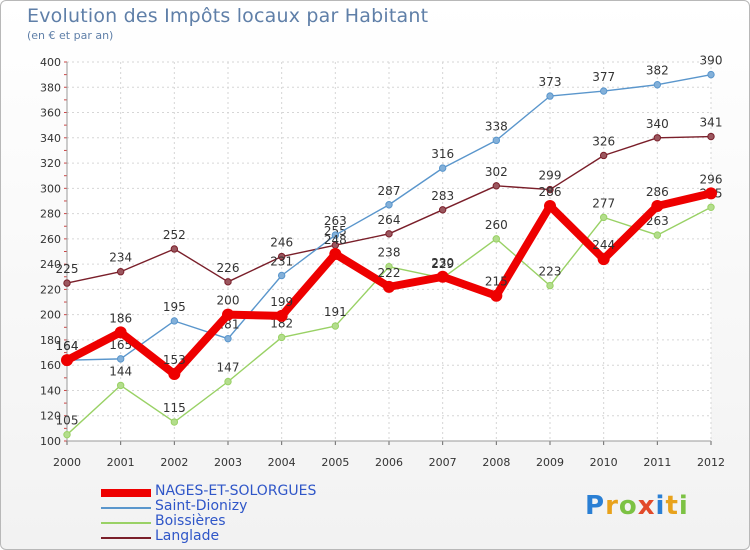 The height and width of the screenshot is (550, 750). I want to click on data-label-saint-dionizy: 382, so click(657, 71).